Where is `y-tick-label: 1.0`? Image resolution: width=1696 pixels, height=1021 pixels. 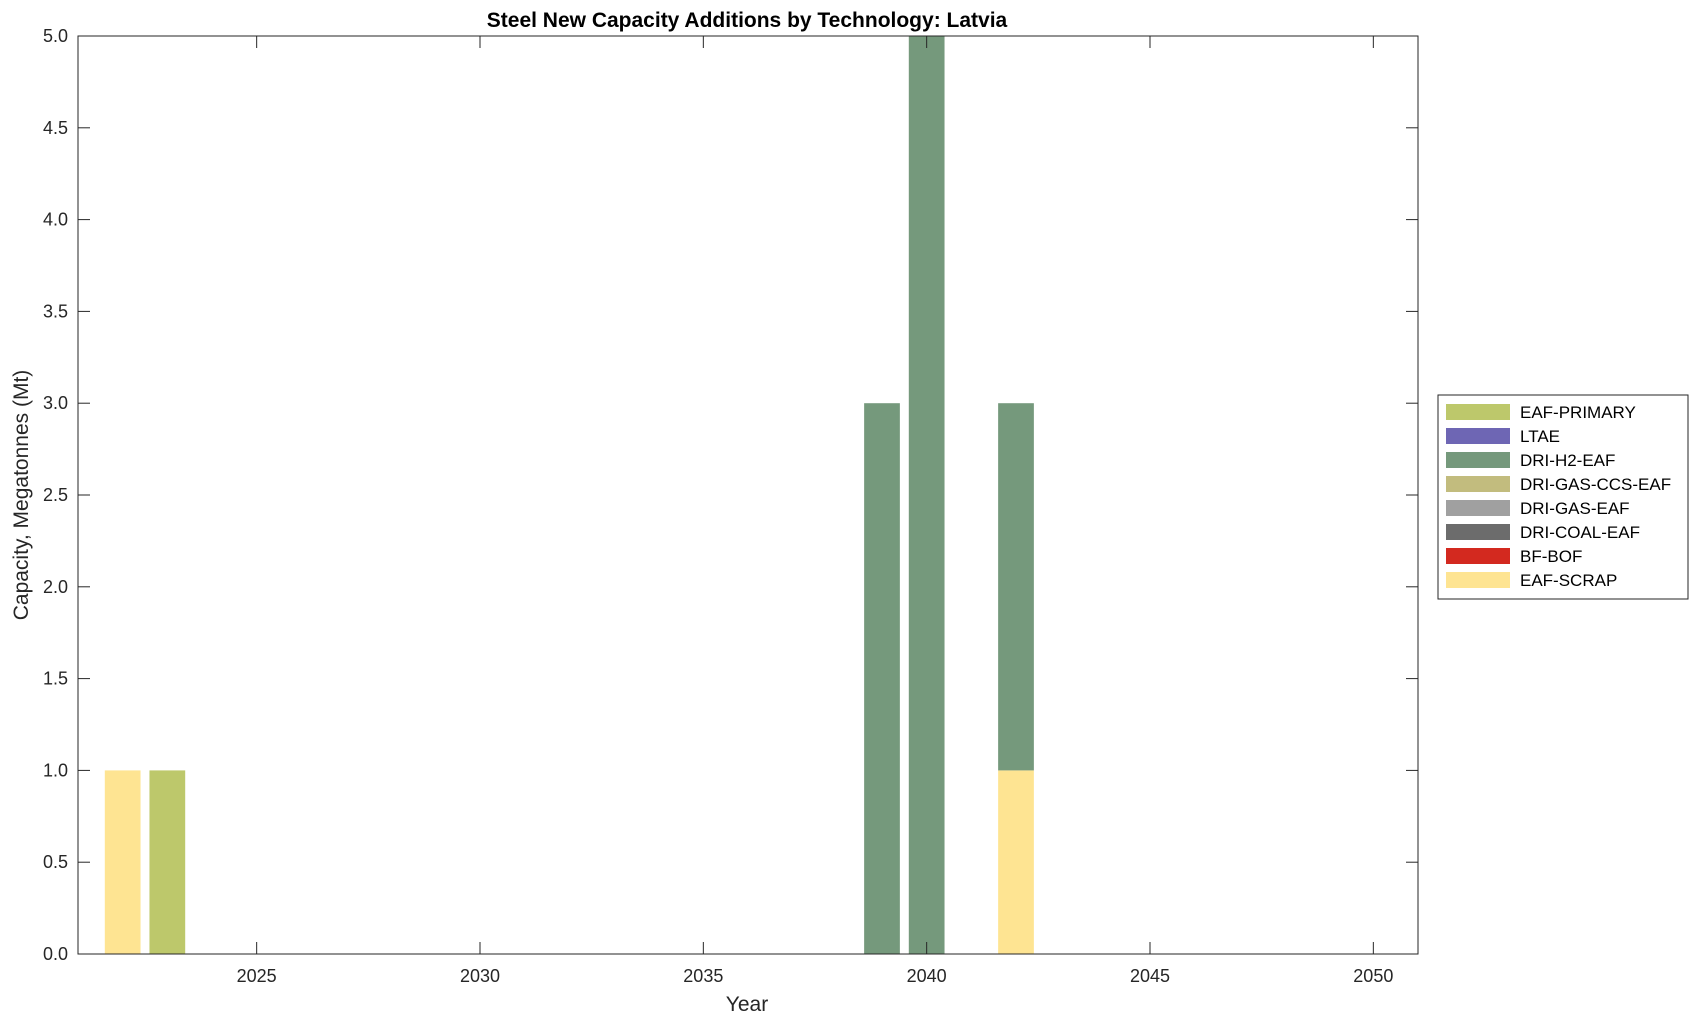 y-tick-label: 1.0 is located at coordinates (55, 770).